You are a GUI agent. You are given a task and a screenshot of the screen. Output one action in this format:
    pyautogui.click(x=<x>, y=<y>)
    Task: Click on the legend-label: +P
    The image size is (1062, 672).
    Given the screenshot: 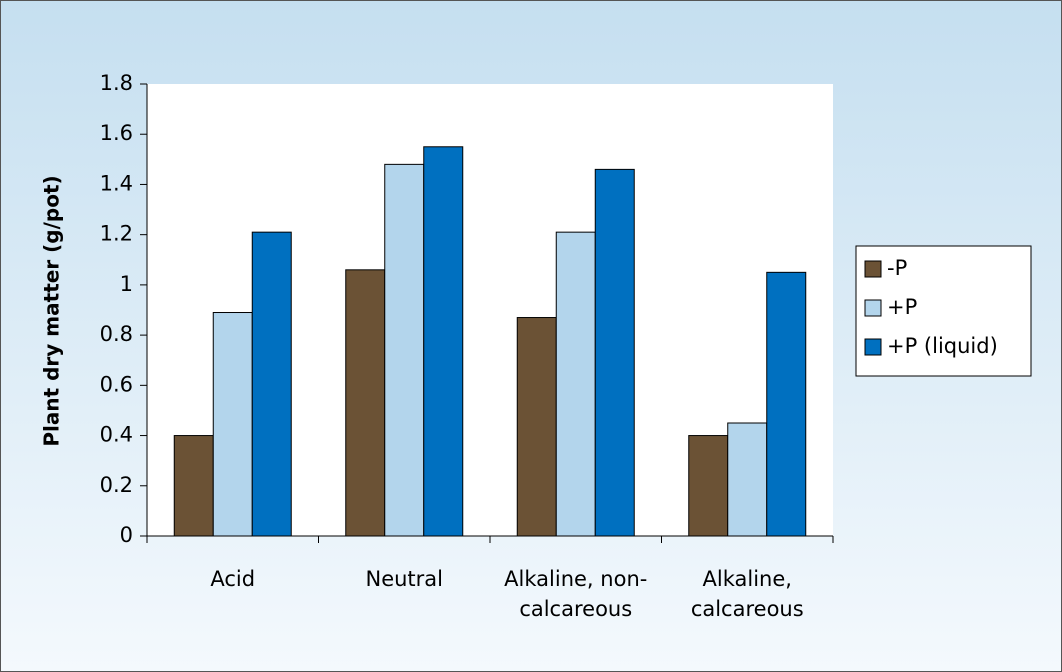 What is the action you would take?
    pyautogui.click(x=902, y=307)
    